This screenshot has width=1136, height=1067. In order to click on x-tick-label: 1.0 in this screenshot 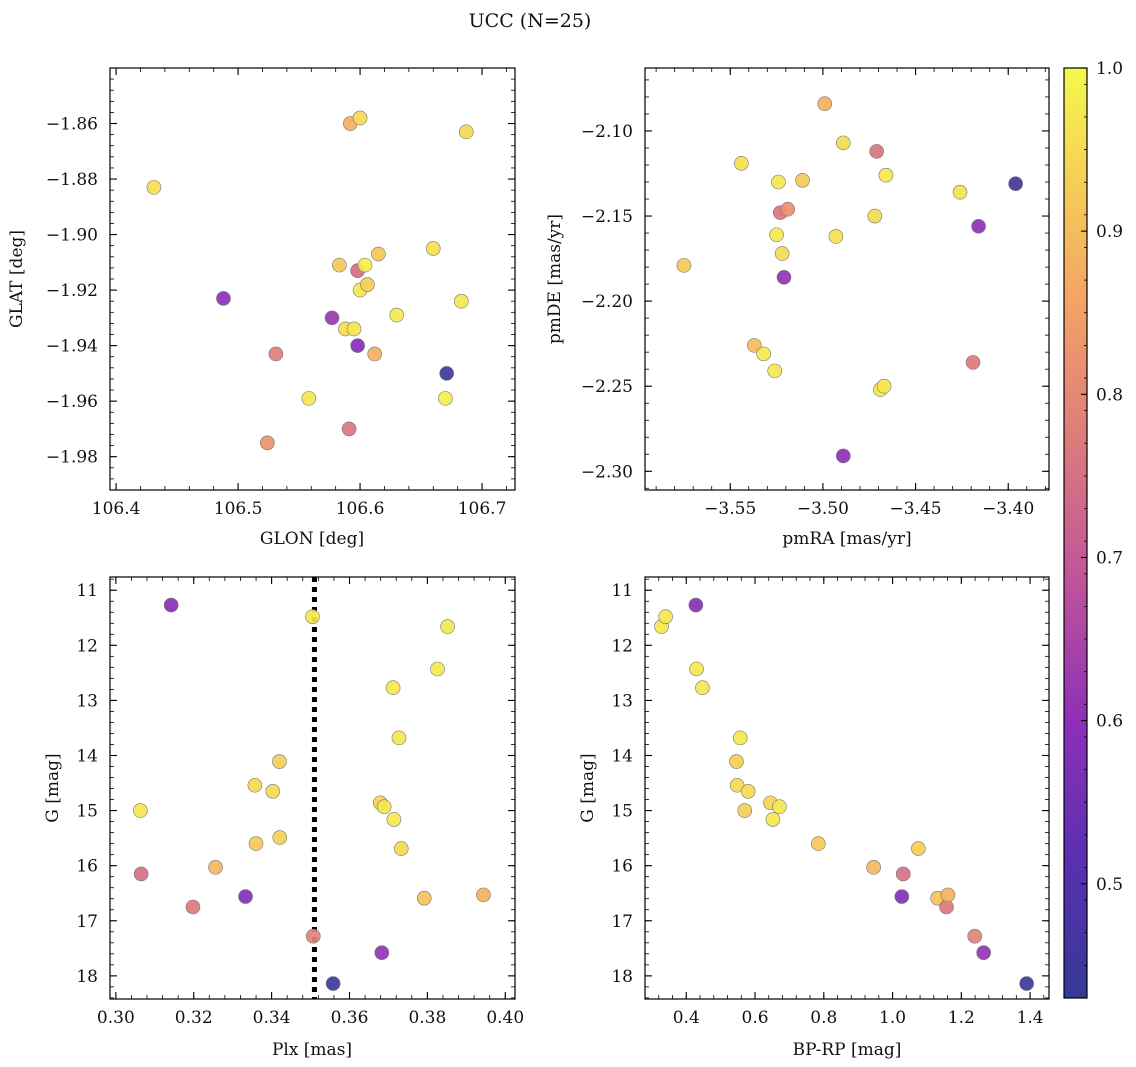, I will do `click(892, 1018)`.